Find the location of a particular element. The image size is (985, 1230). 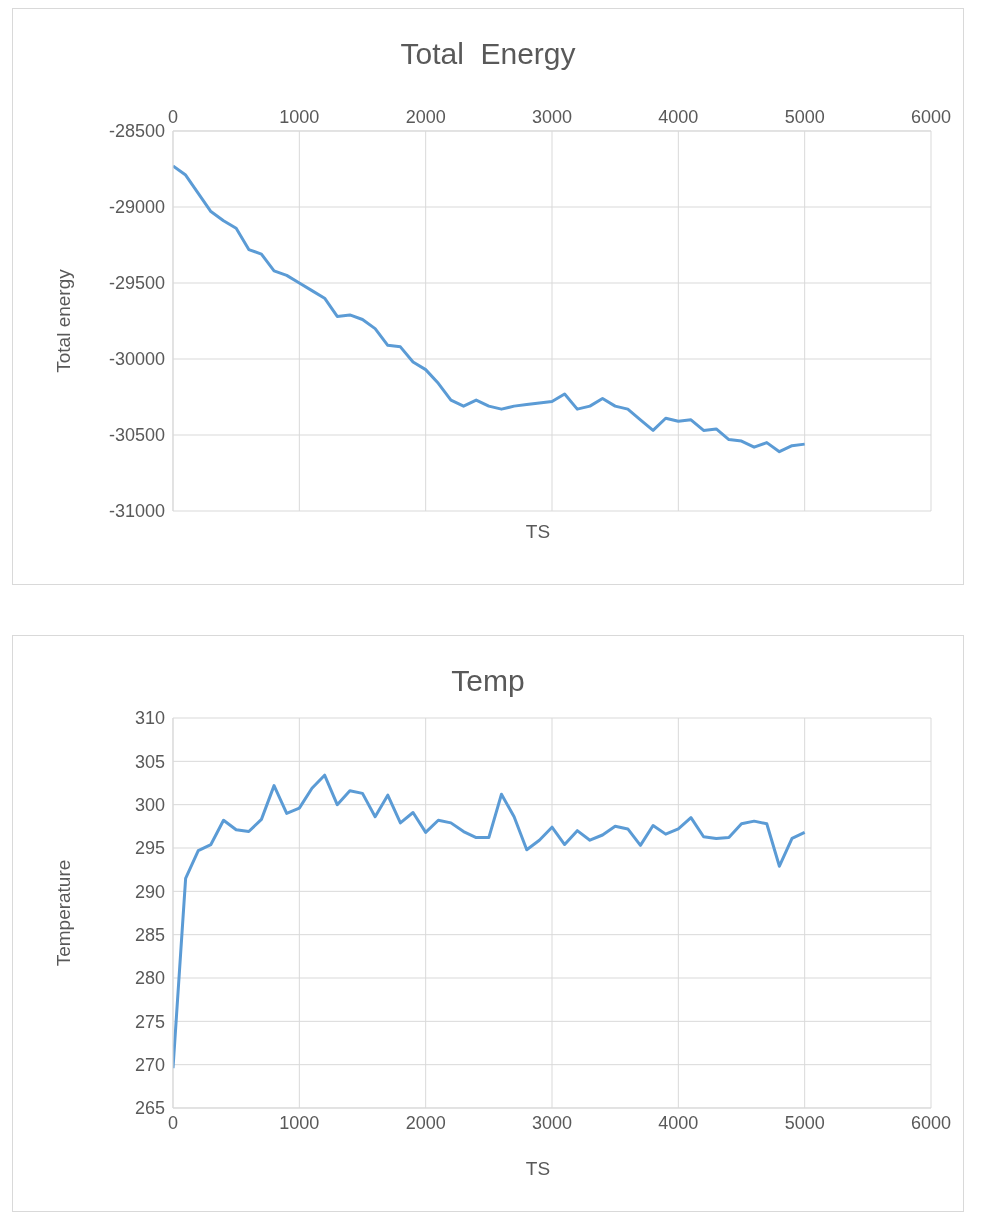

y-axis-title: Temperature is located at coordinates (63, 913).